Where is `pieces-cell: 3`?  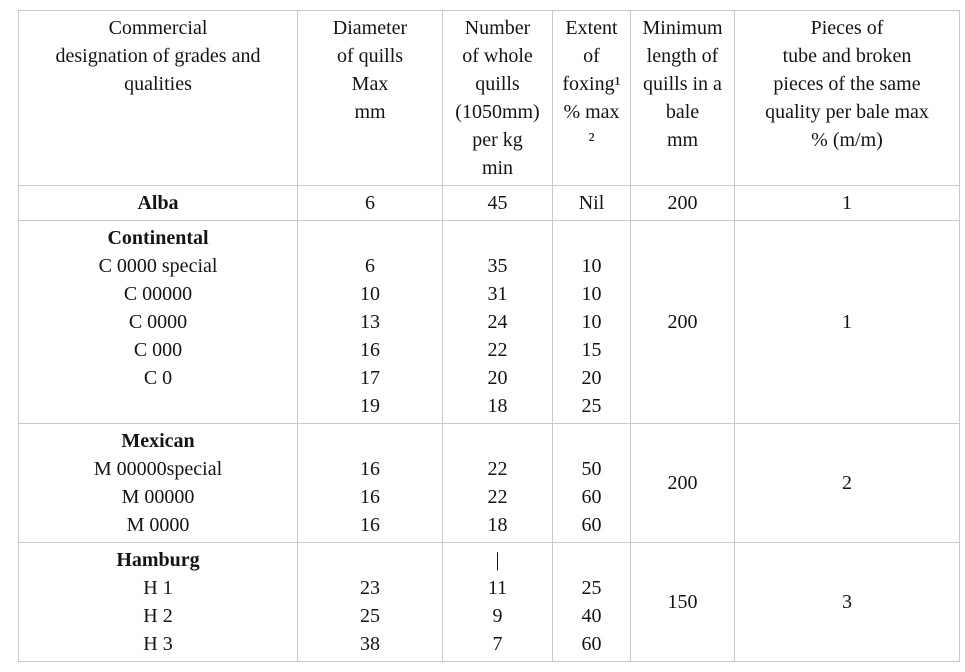
pieces-cell: 3 is located at coordinates (847, 602).